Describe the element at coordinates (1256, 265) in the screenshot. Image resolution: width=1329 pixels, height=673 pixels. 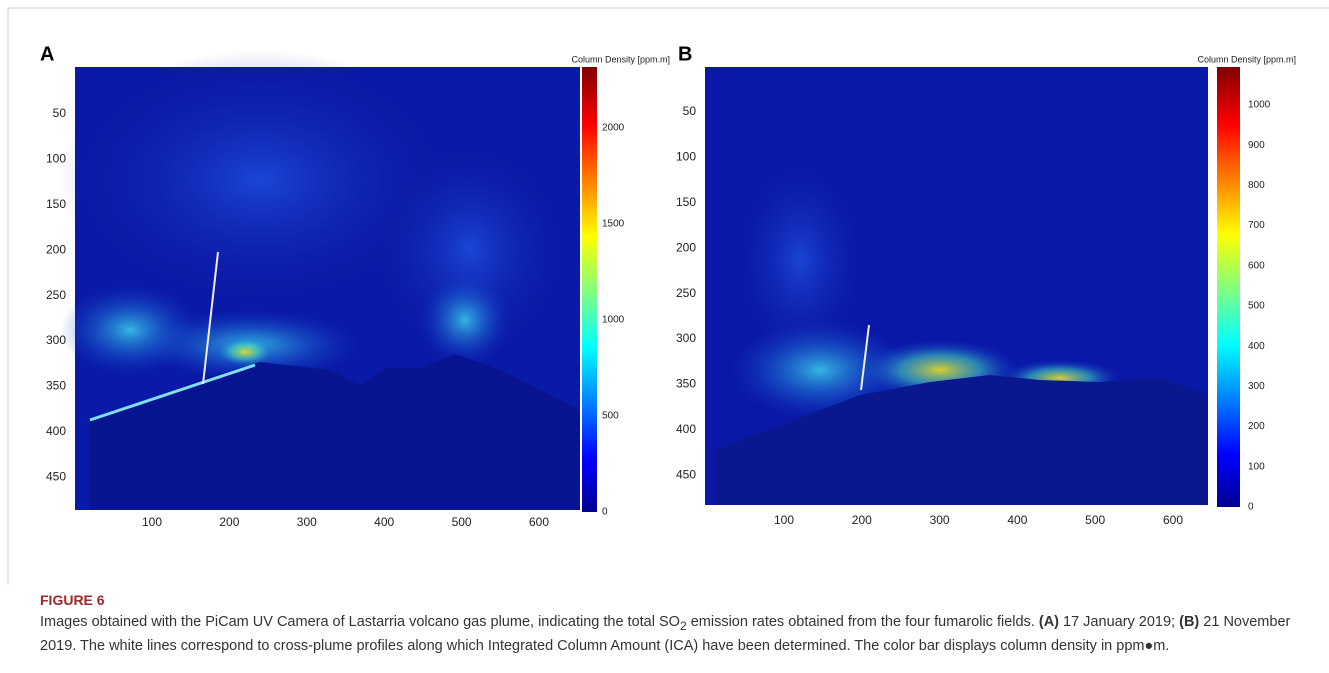
I see `colorbar-tick-label: 600` at that location.